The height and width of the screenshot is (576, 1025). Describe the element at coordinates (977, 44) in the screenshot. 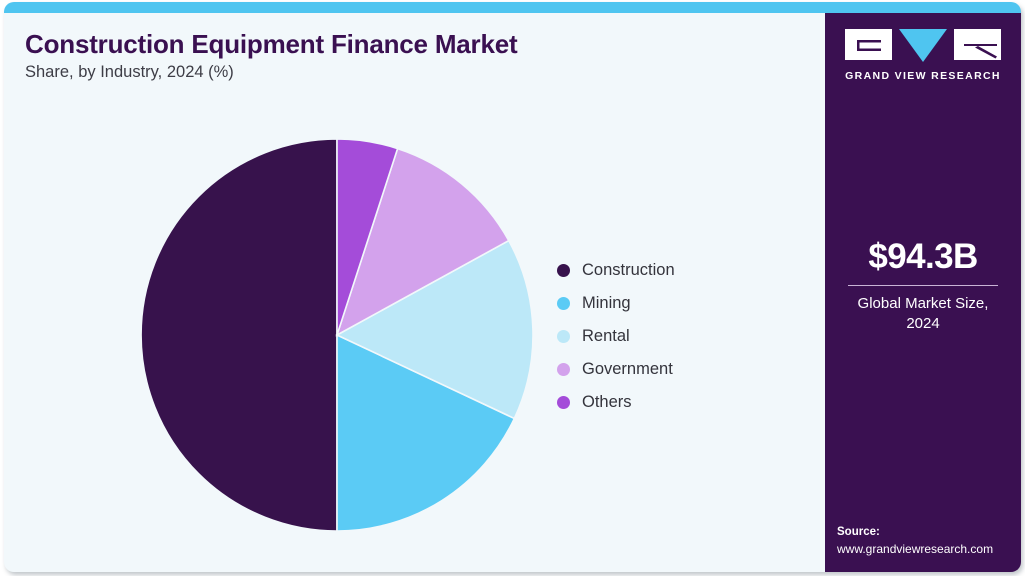

I see `logo-letter-r-icon` at that location.